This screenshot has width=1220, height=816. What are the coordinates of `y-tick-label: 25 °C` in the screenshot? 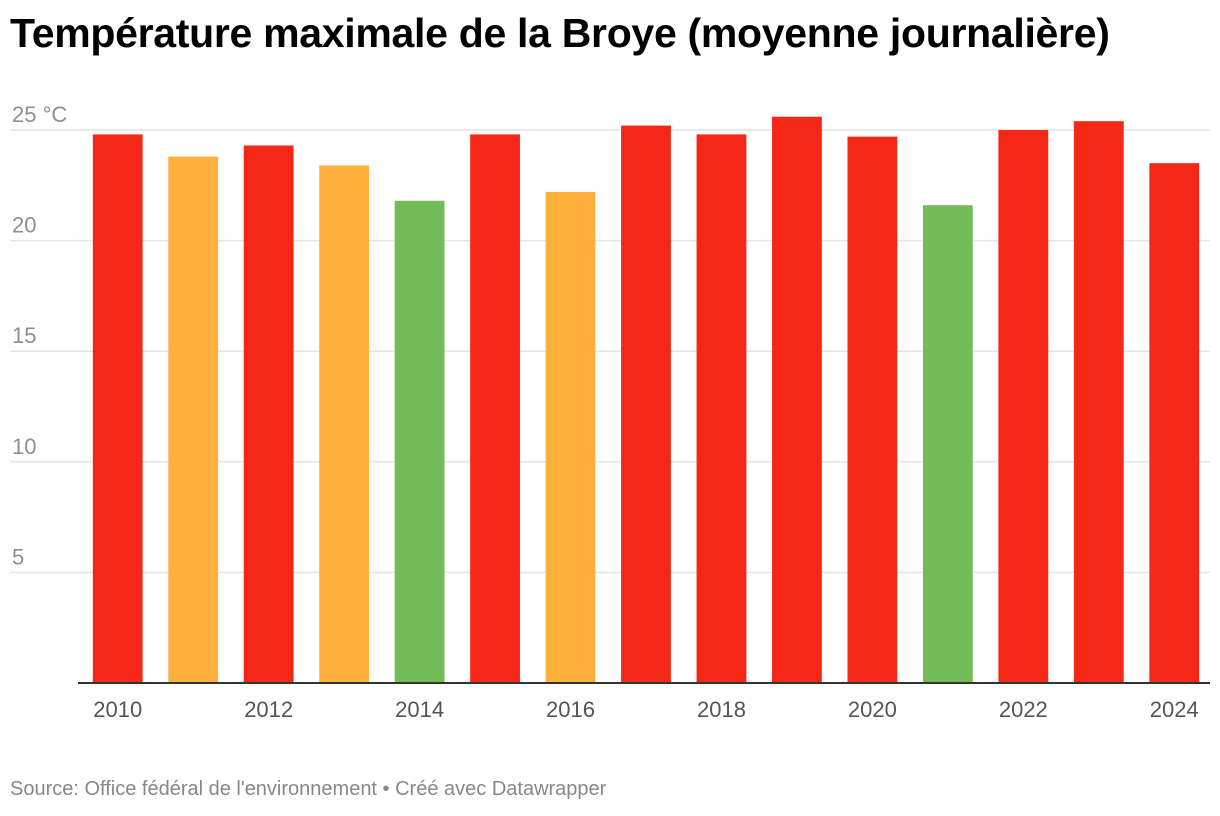 It's located at (39, 114).